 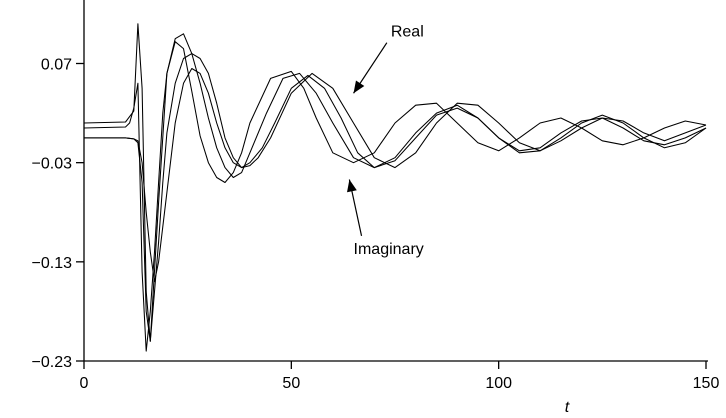 I want to click on annotation-label: Imaginary, so click(x=389, y=249).